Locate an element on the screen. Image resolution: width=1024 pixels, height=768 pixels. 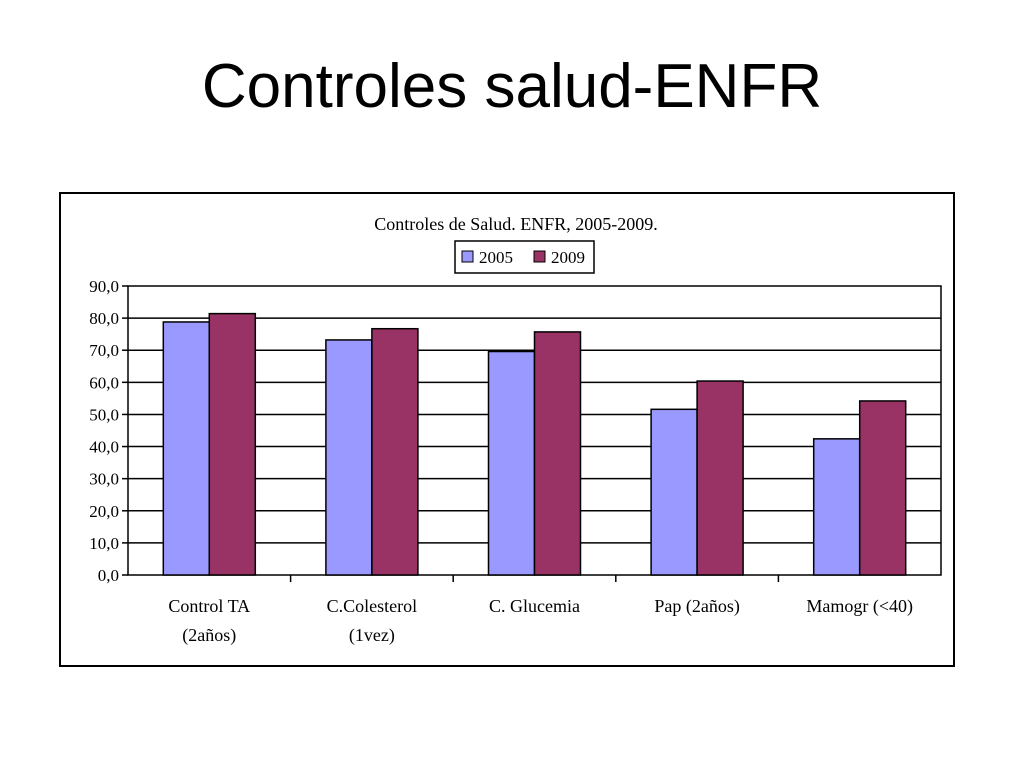
legend-label-2005: 2005 is located at coordinates (496, 257).